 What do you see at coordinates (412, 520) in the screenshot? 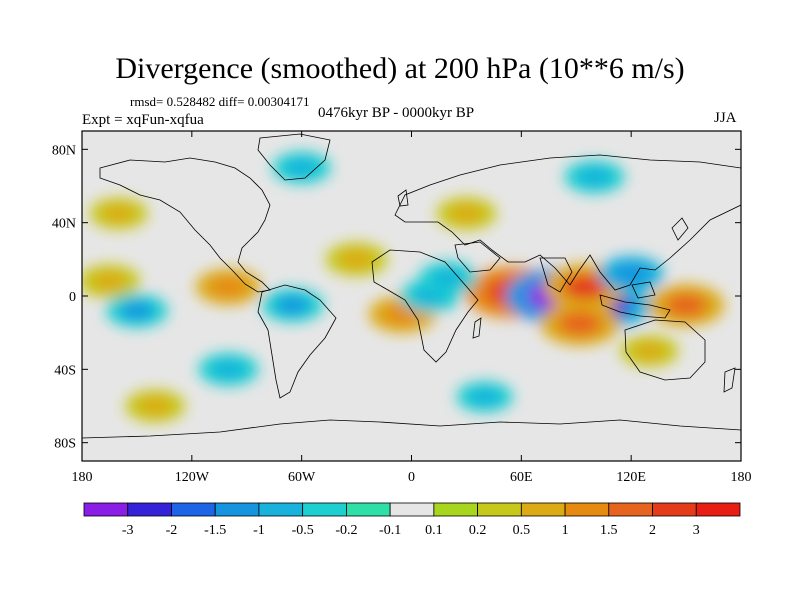
I see `colorbar: -3 -2 -1.5 -1 -0.5 -0.2 -0.1 0.1 0.2 0.5 1 1.5 2 3` at bounding box center [412, 520].